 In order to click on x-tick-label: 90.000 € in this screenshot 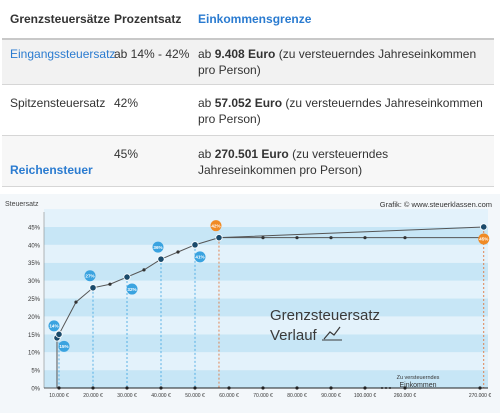, I will do `click(331, 396)`.